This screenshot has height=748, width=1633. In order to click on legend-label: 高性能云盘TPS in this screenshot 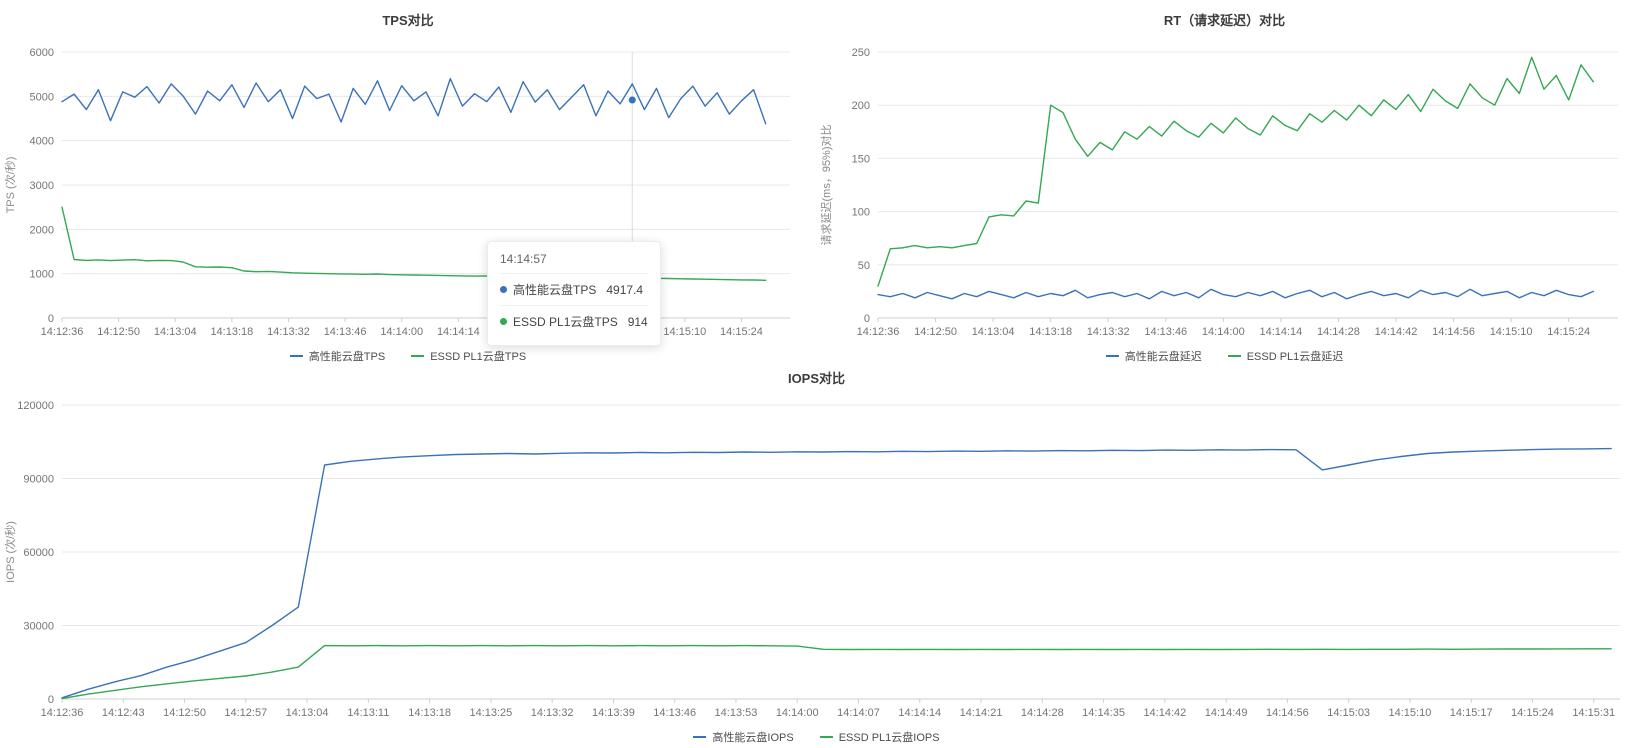, I will do `click(347, 357)`.